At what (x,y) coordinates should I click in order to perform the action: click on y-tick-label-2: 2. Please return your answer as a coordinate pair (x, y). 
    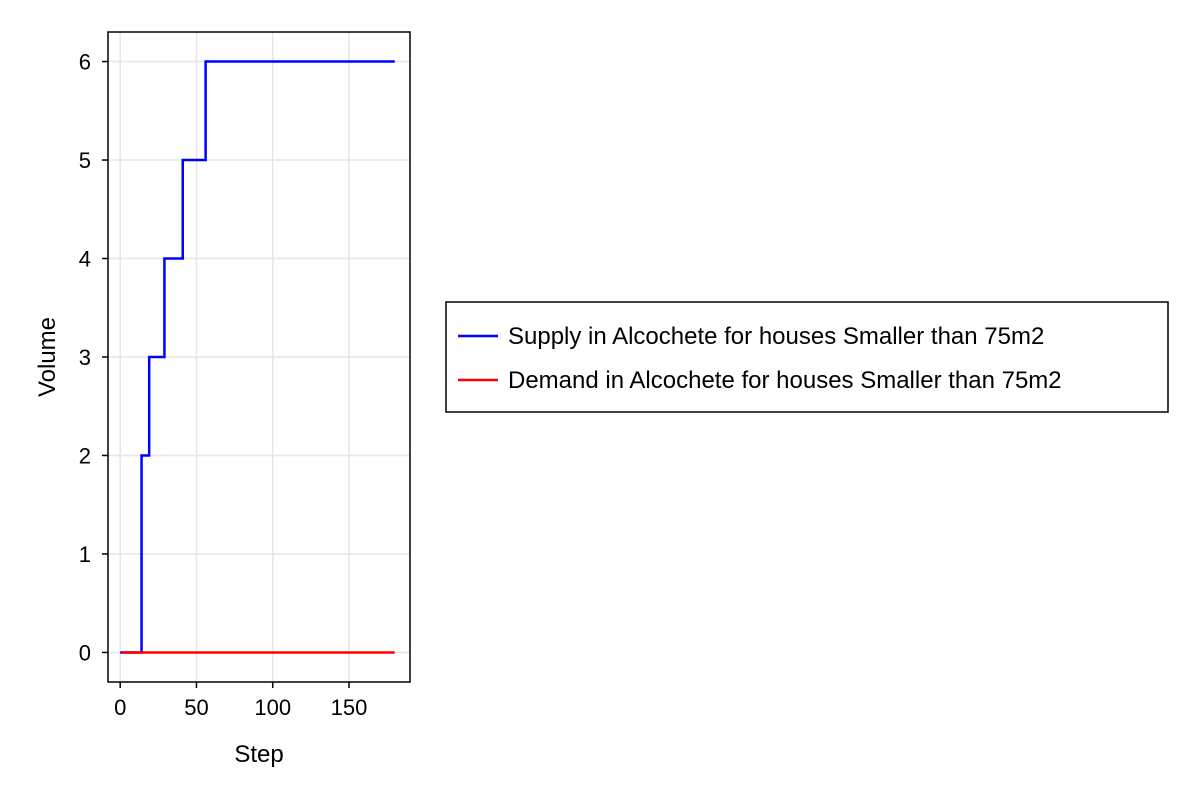
    Looking at the image, I should click on (85, 455).